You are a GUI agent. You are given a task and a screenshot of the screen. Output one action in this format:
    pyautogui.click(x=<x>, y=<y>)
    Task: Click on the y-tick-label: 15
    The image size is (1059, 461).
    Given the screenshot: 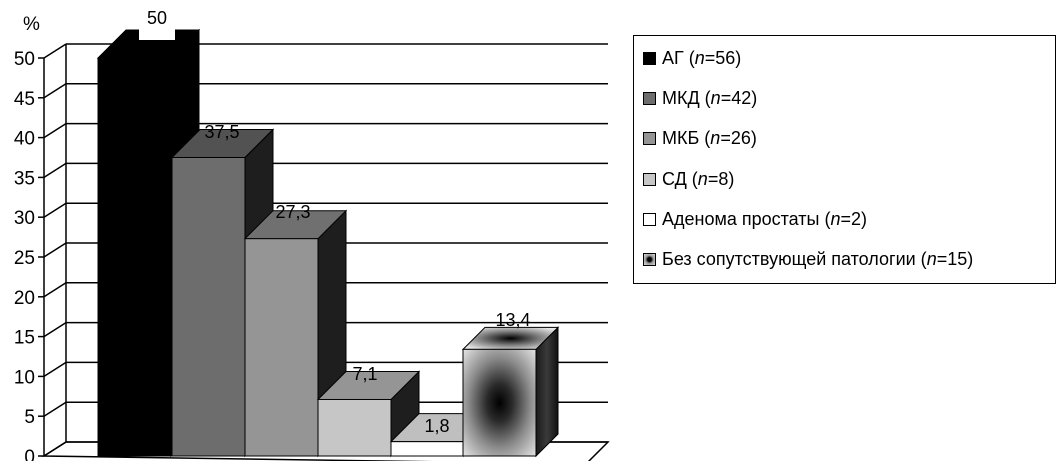 What is the action you would take?
    pyautogui.click(x=24, y=338)
    